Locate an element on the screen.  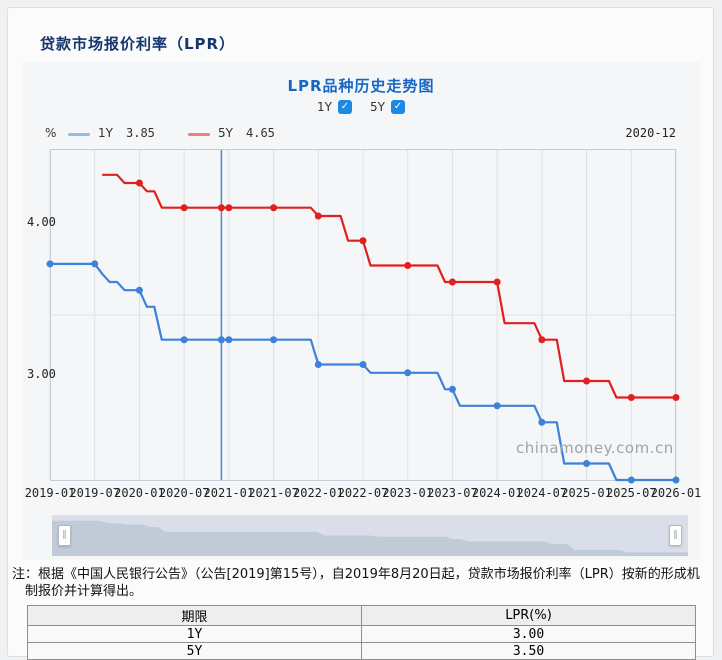
x-axis-label: 2021-07 is located at coordinates (273, 493).